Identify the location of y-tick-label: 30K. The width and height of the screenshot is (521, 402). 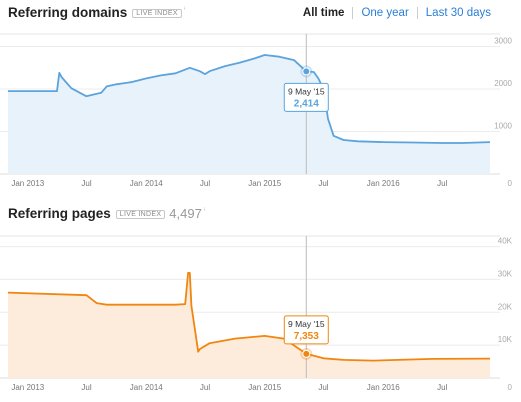
(505, 273).